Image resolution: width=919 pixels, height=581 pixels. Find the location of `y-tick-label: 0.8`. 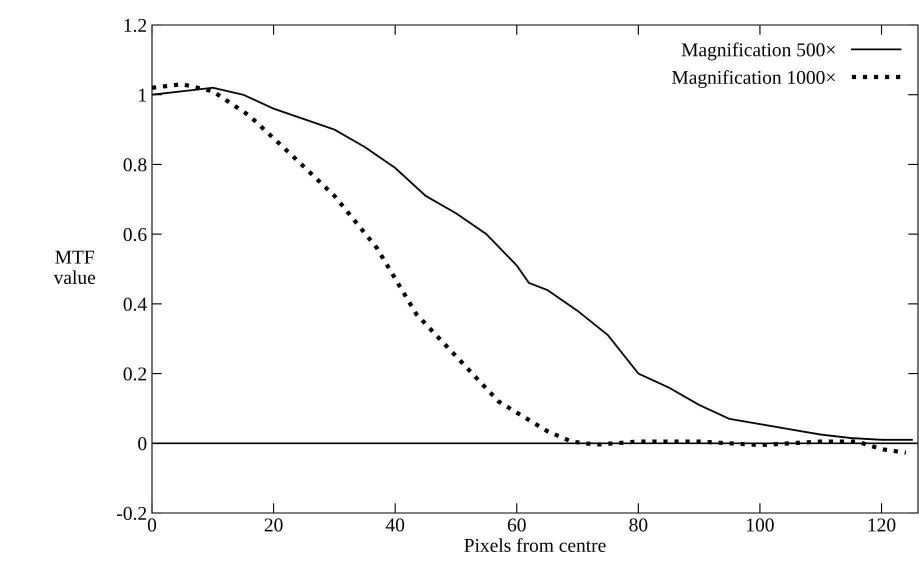

y-tick-label: 0.8 is located at coordinates (135, 165).